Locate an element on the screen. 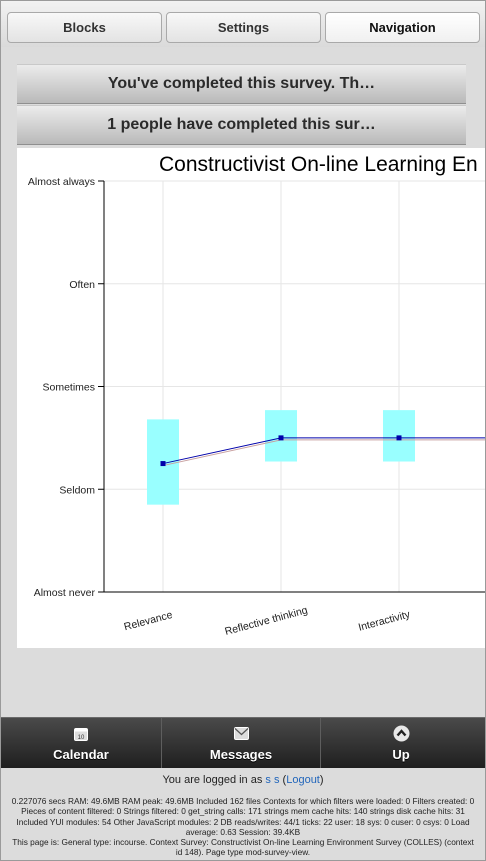 The image size is (486, 861). messages-label: Messages is located at coordinates (241, 754).